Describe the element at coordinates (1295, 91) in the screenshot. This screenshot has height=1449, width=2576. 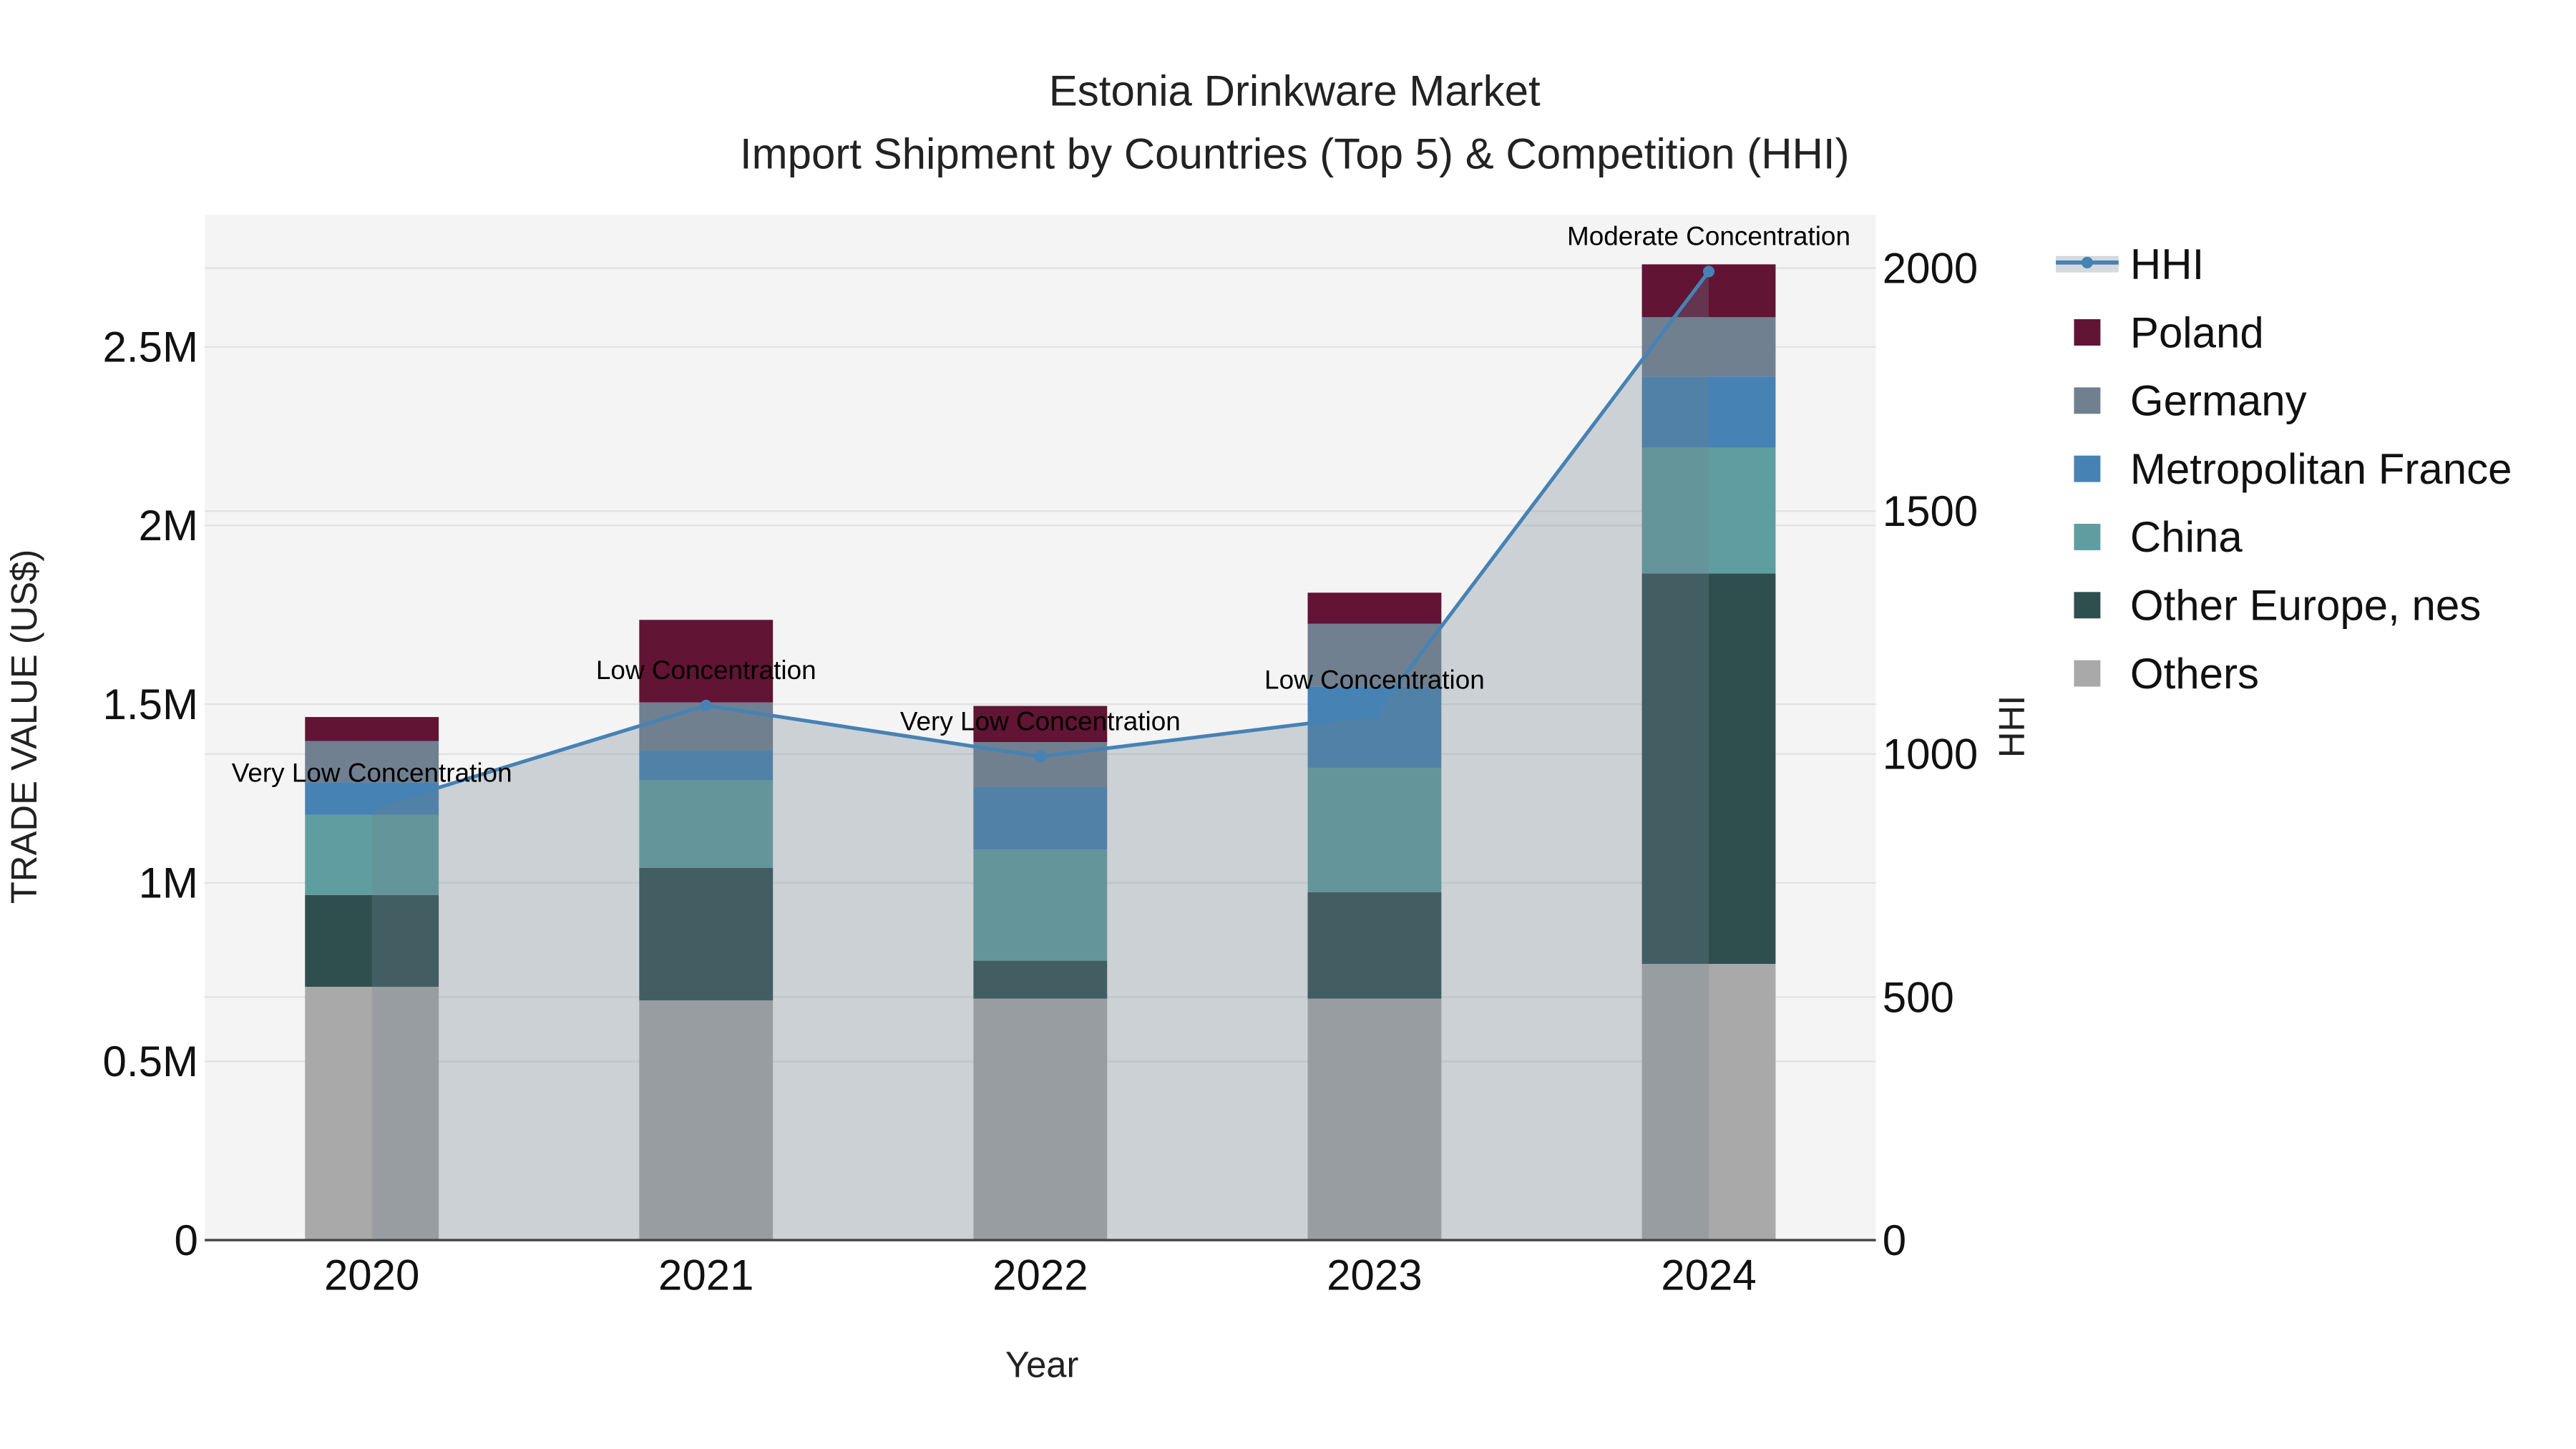
I see `chart-title: Estonia Drinkware Market` at that location.